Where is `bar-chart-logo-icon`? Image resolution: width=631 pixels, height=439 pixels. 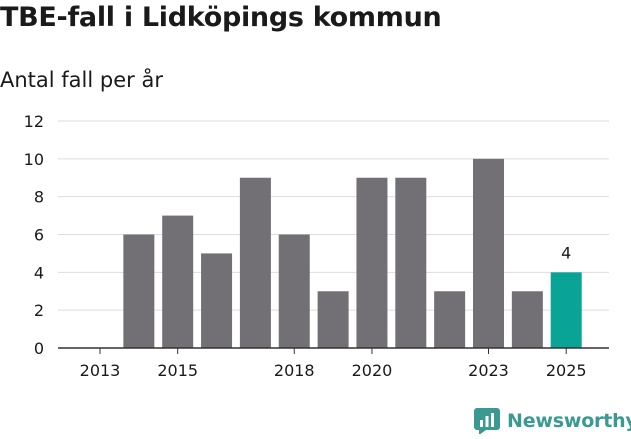 bar-chart-logo-icon is located at coordinates (487, 421).